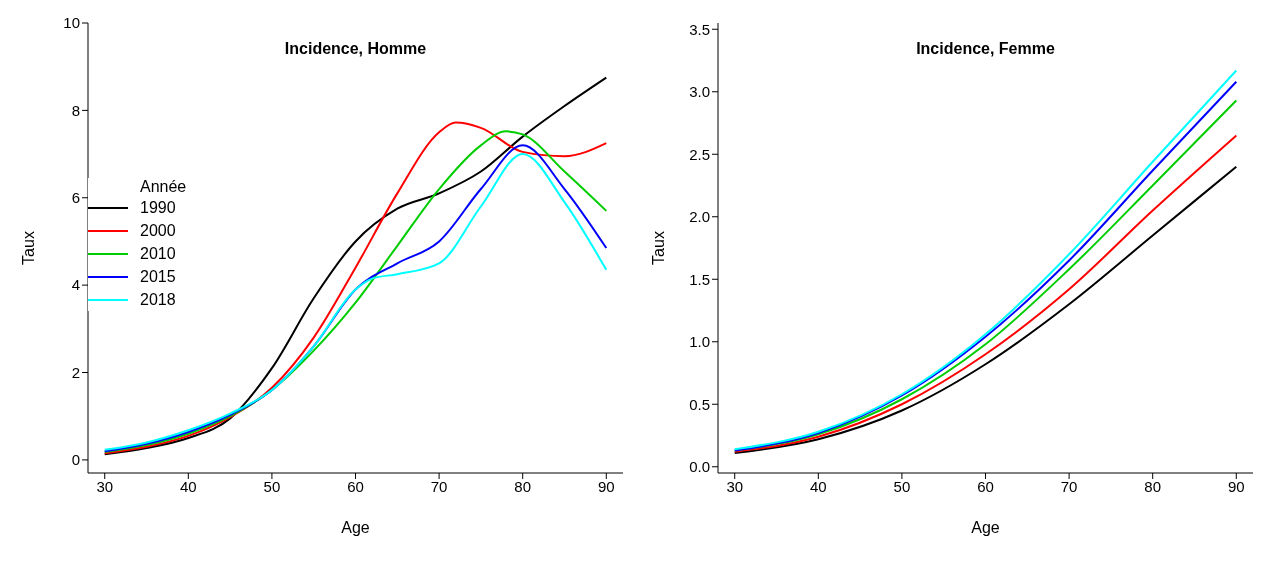 The image size is (1284, 567). What do you see at coordinates (699, 29) in the screenshot?
I see `y-tick-label: 3.5` at bounding box center [699, 29].